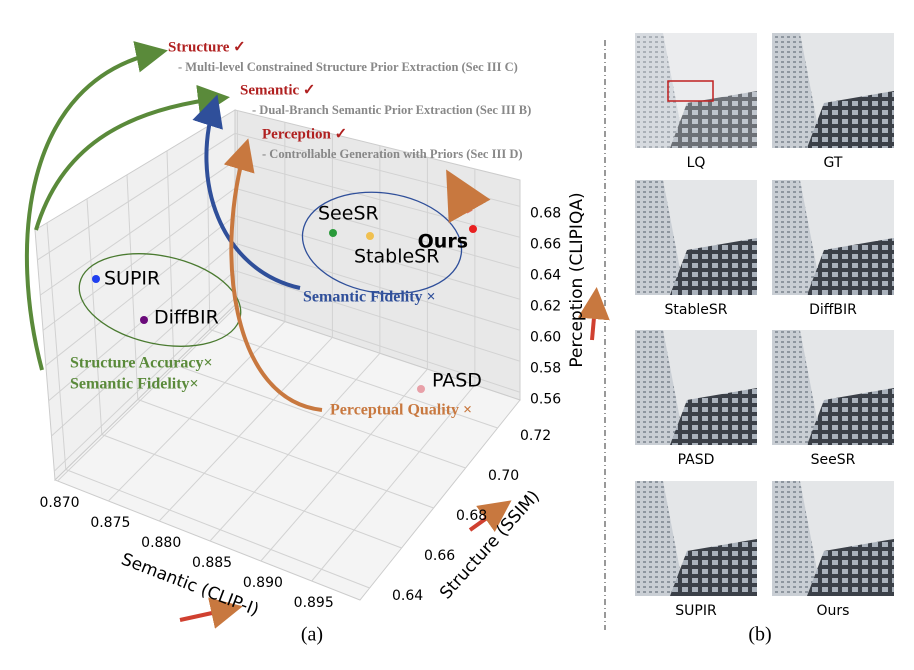  What do you see at coordinates (348, 214) in the screenshot?
I see `point-label: SeeSR` at bounding box center [348, 214].